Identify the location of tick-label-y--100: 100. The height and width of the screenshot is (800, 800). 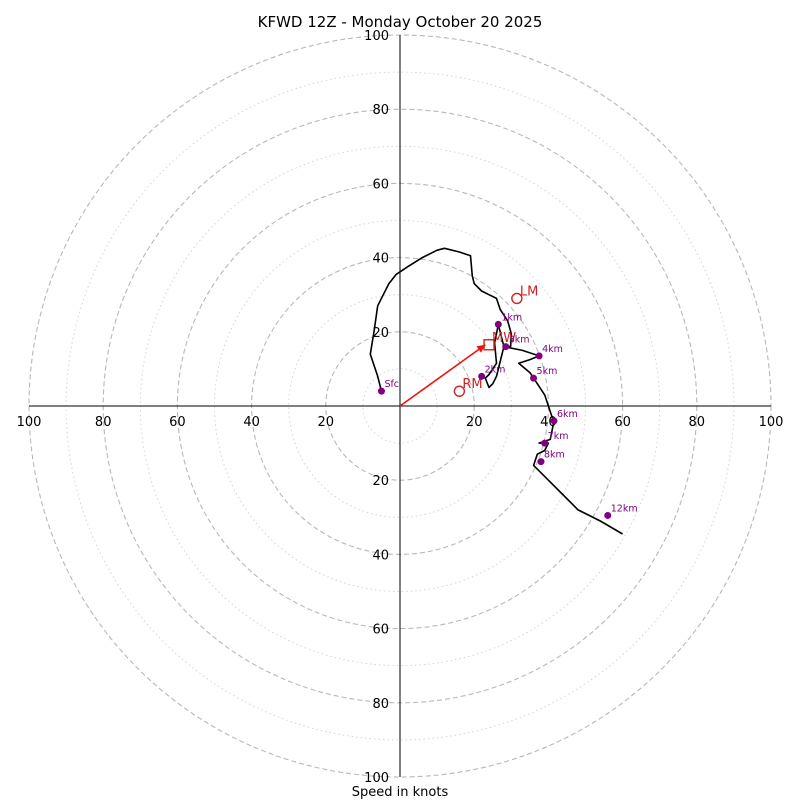
(376, 778).